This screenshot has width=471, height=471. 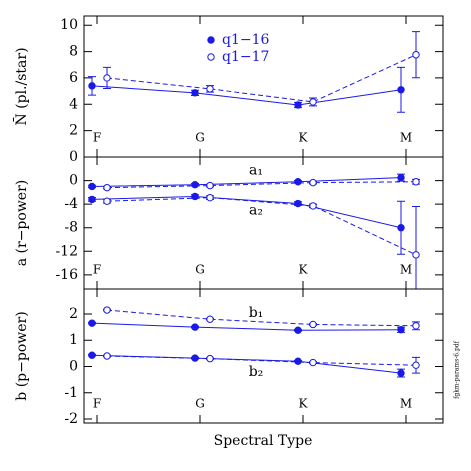 I want to click on y-tick-label: 10, so click(x=69, y=25).